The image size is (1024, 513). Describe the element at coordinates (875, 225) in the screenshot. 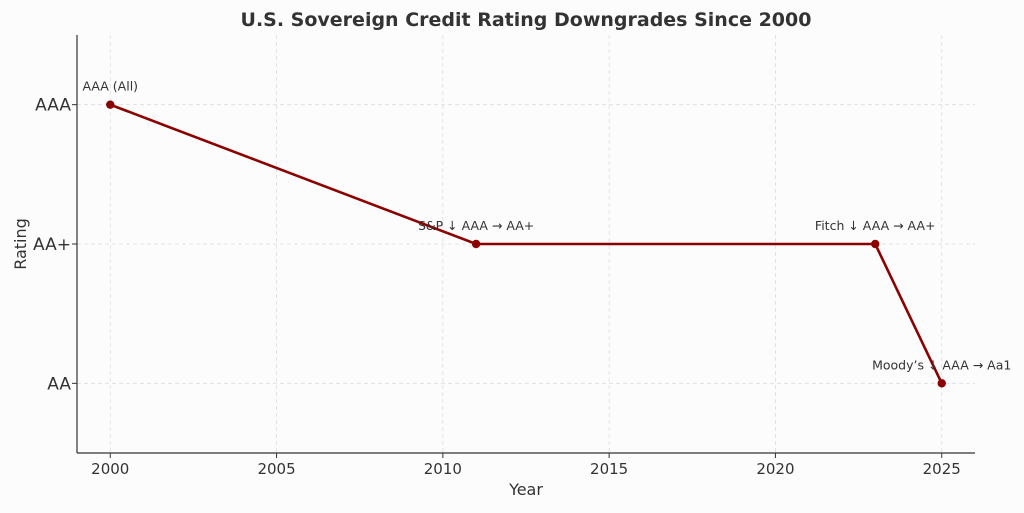

I see `point-annotation: Fitch ↓ AAA → AA+` at that location.